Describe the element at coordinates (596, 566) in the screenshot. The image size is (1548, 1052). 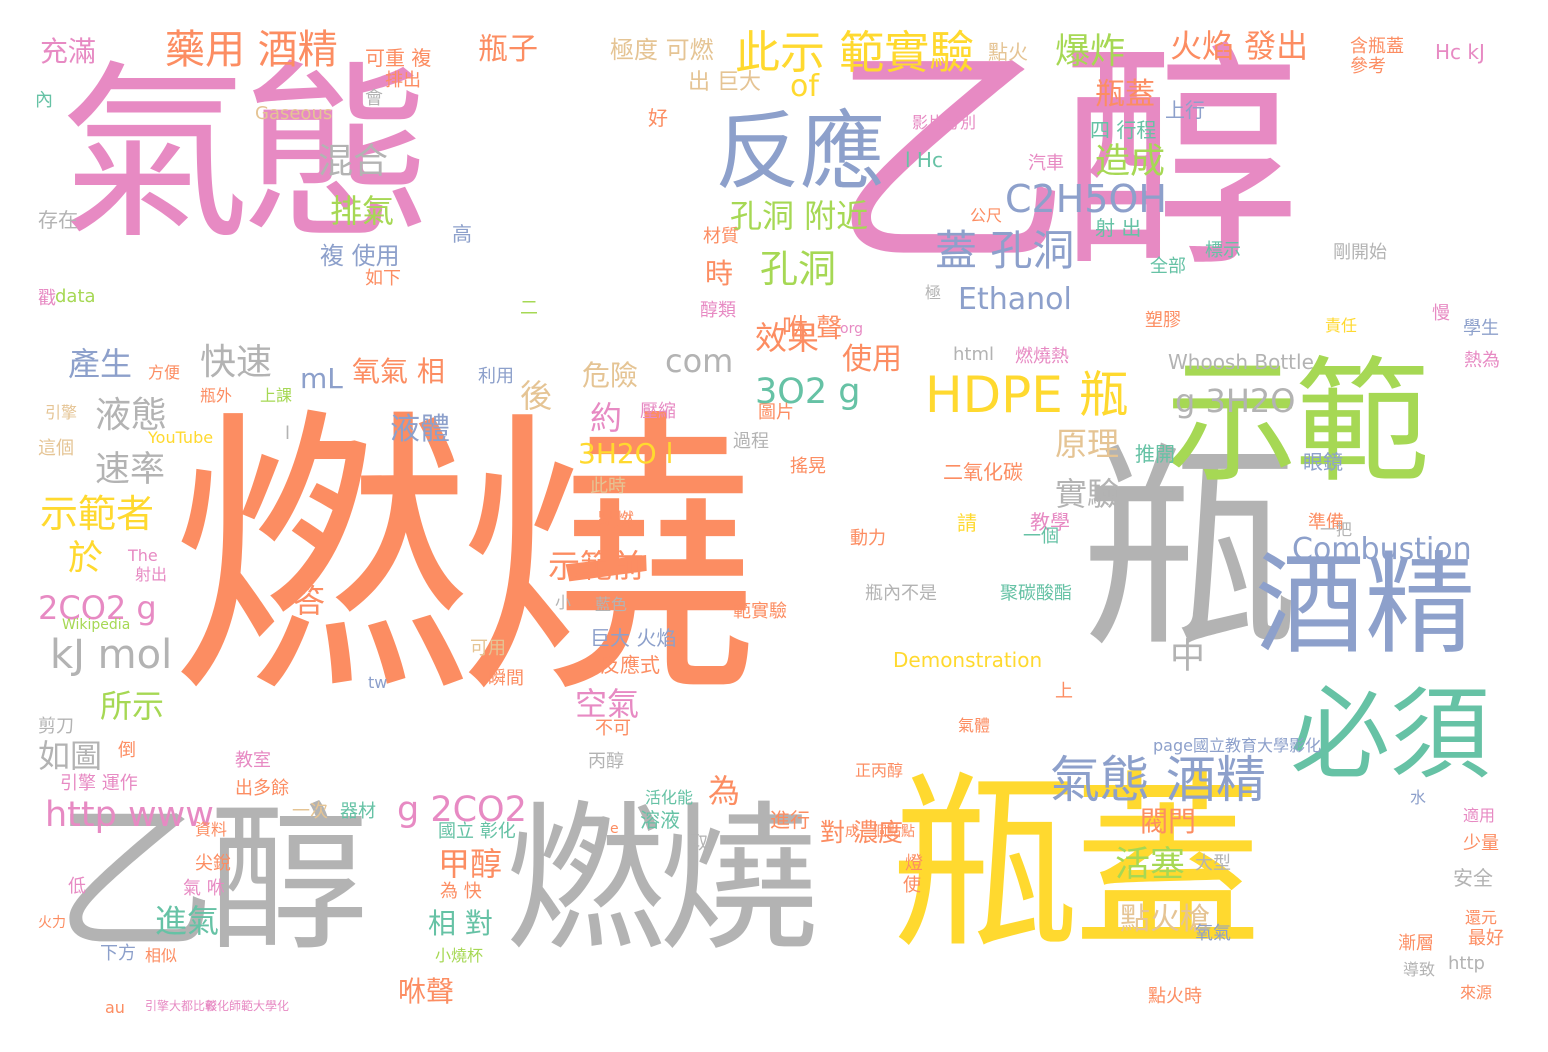
I see `cloud-word: 示範前` at that location.